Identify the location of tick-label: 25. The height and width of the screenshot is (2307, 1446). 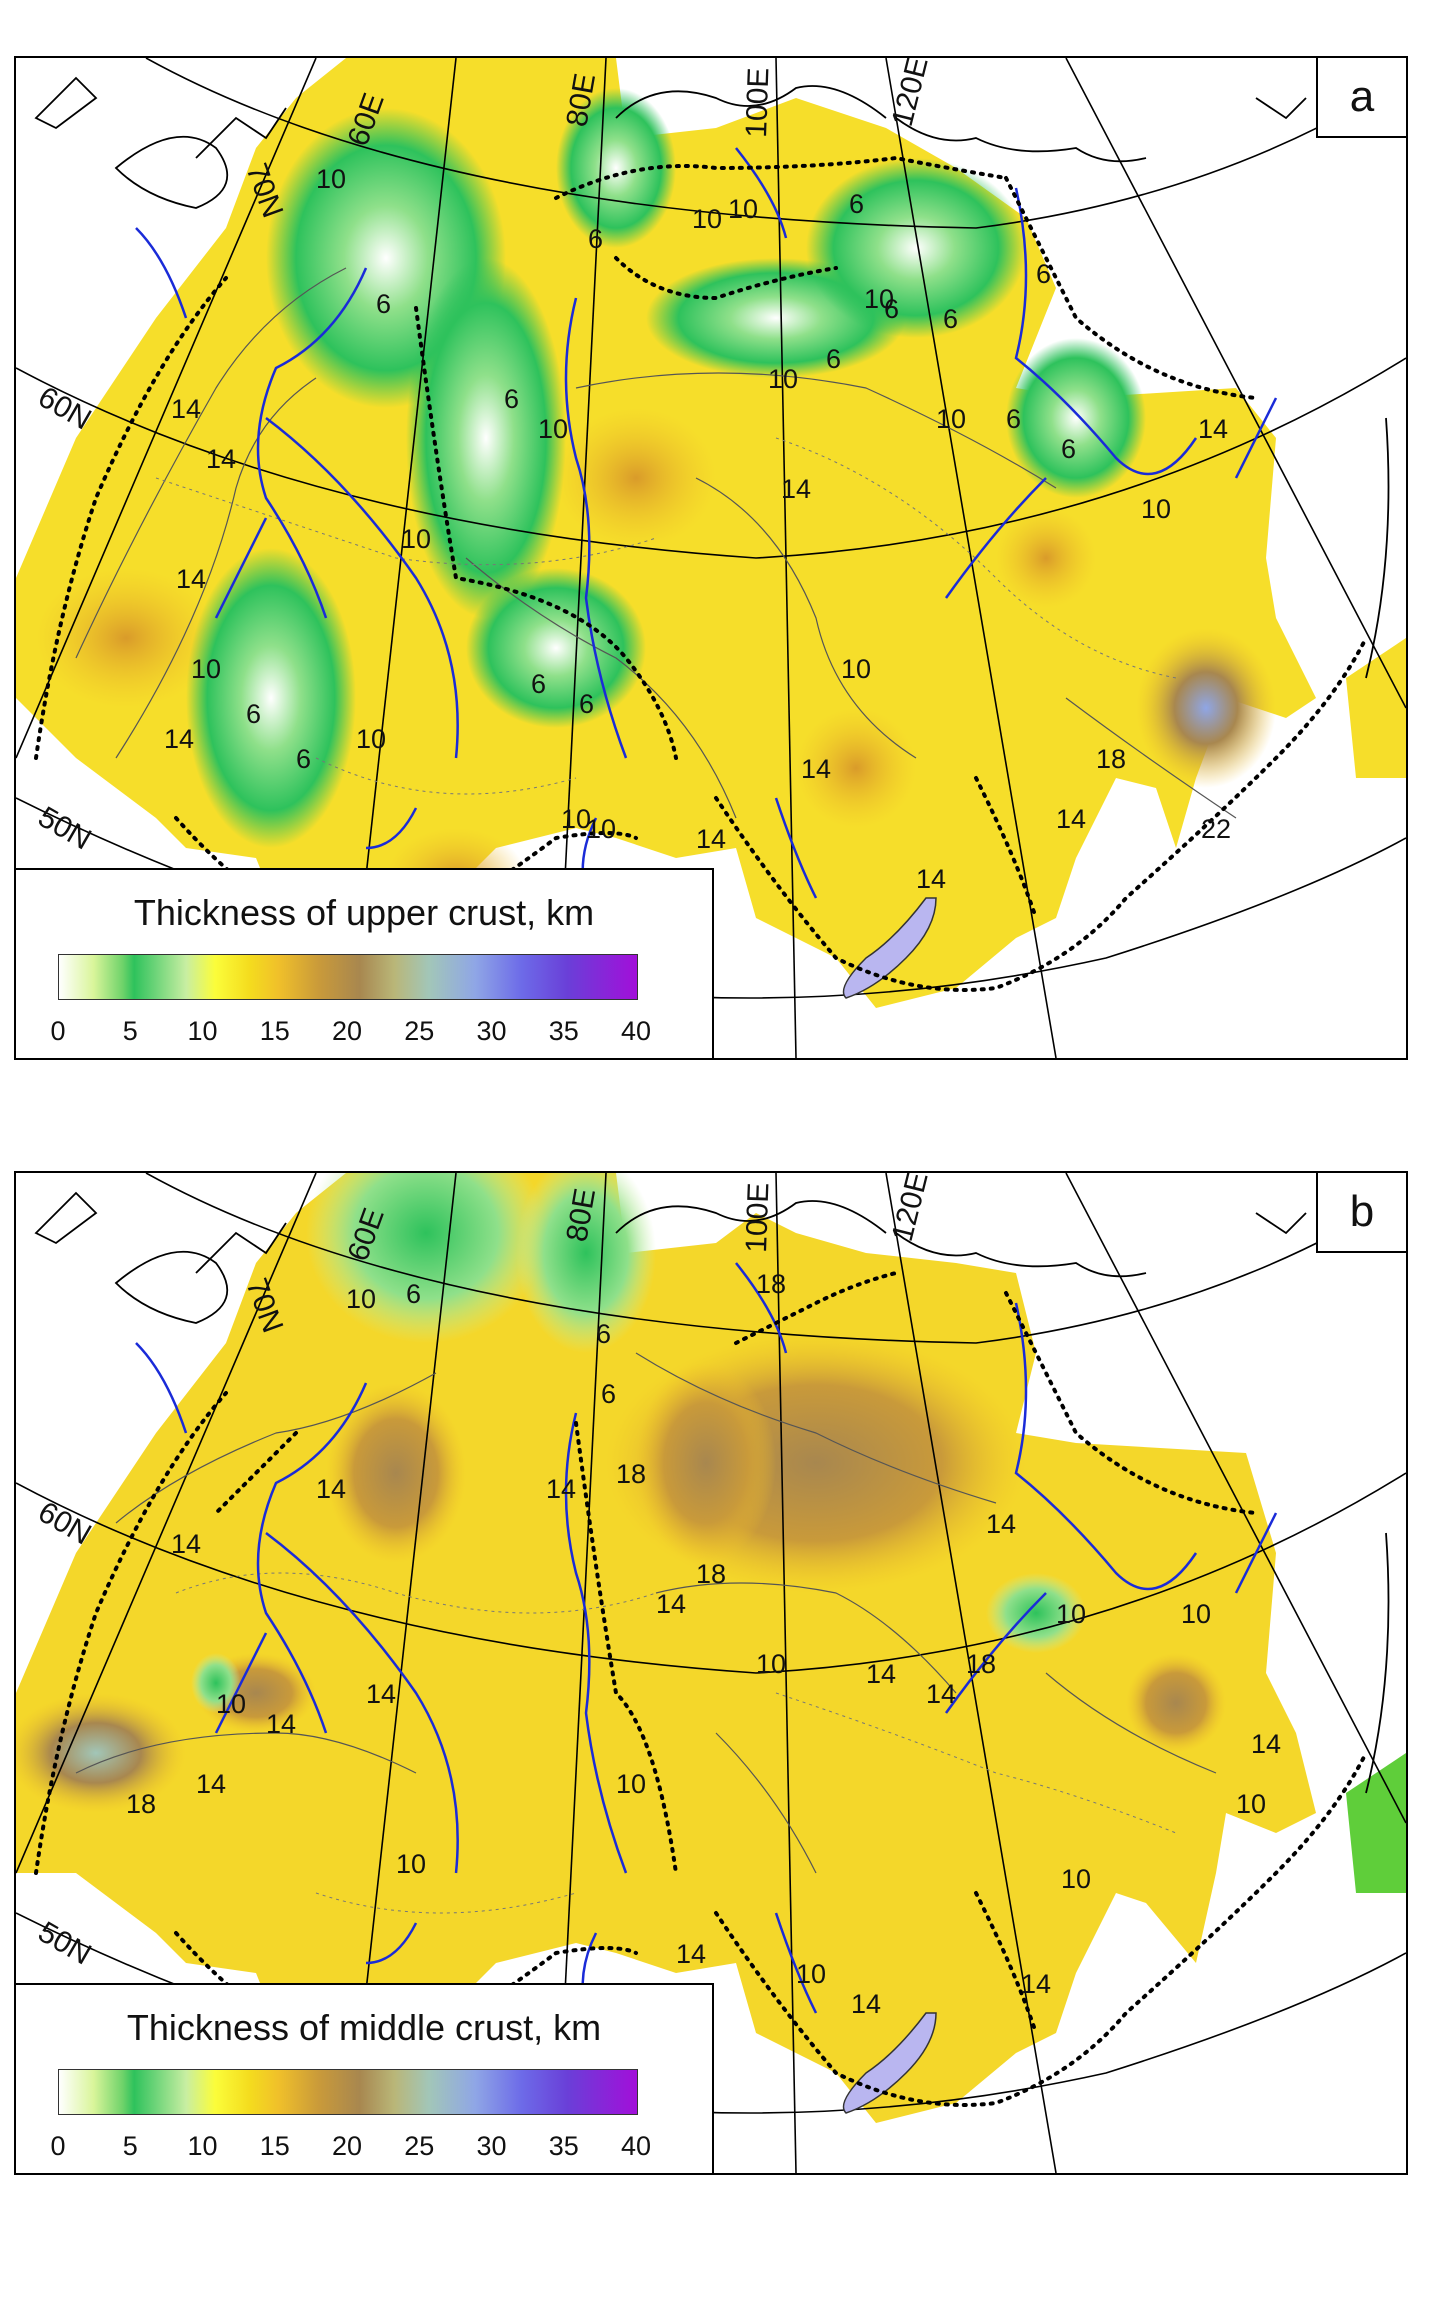
(419, 1031).